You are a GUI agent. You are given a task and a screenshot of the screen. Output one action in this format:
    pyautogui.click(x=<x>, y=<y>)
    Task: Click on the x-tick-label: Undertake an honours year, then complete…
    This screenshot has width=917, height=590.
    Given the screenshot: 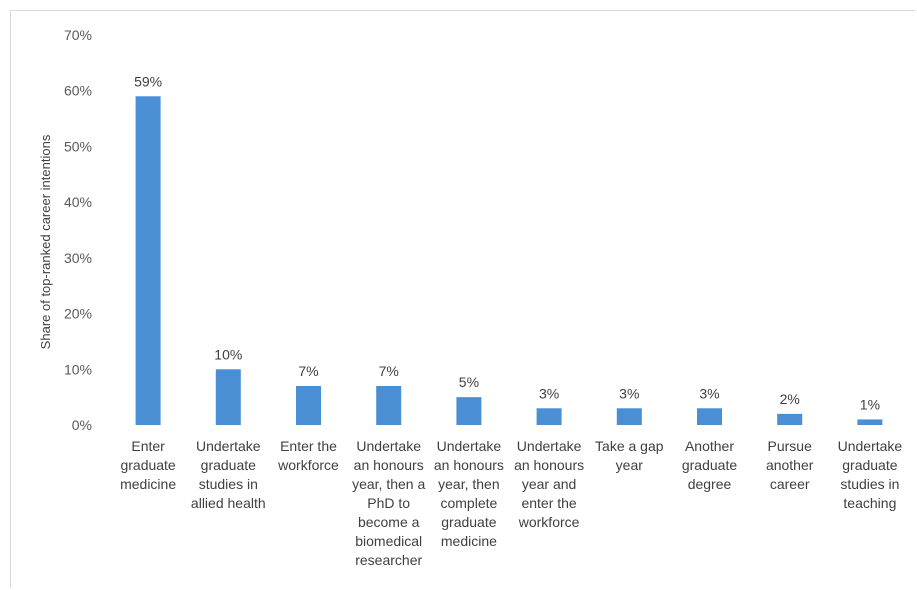 What is the action you would take?
    pyautogui.click(x=468, y=493)
    